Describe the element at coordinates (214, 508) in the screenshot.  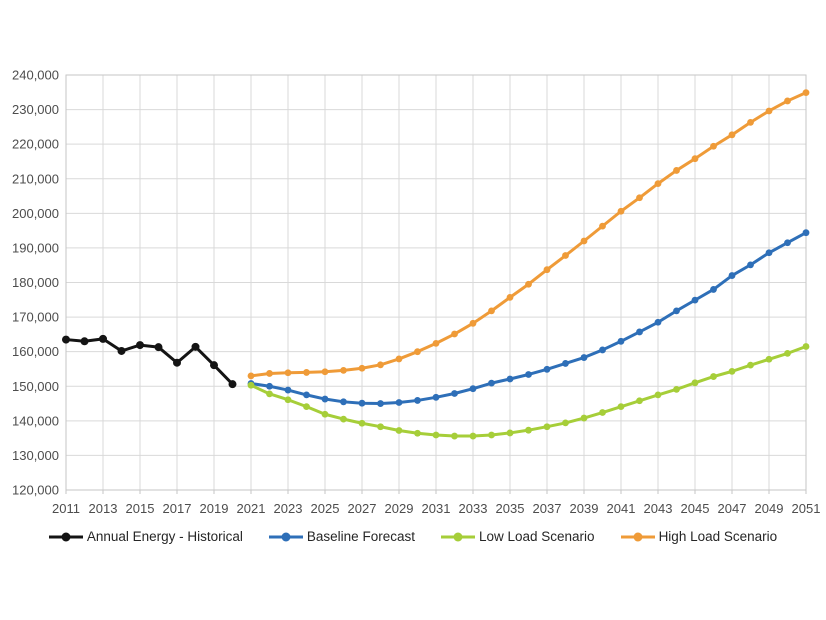
I see `x-tick-label: 2019` at that location.